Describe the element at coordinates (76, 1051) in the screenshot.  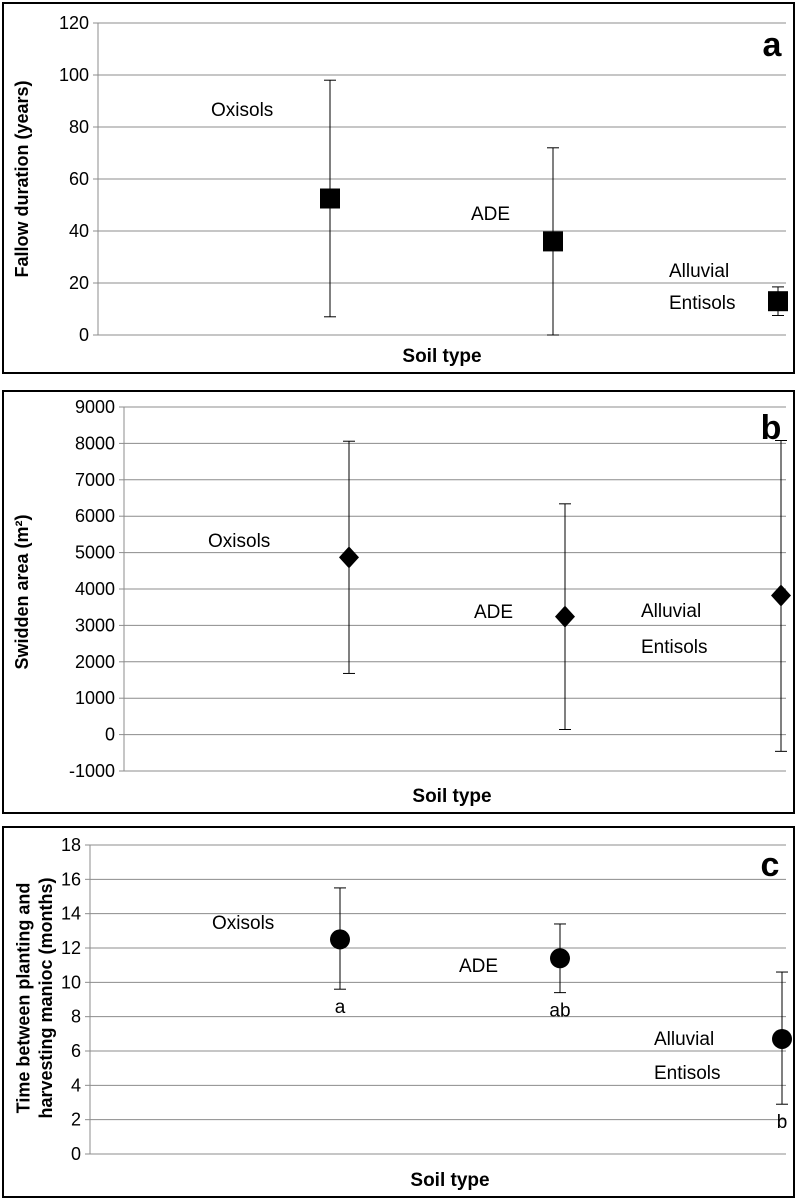
I see `y-tick-label: 6` at that location.